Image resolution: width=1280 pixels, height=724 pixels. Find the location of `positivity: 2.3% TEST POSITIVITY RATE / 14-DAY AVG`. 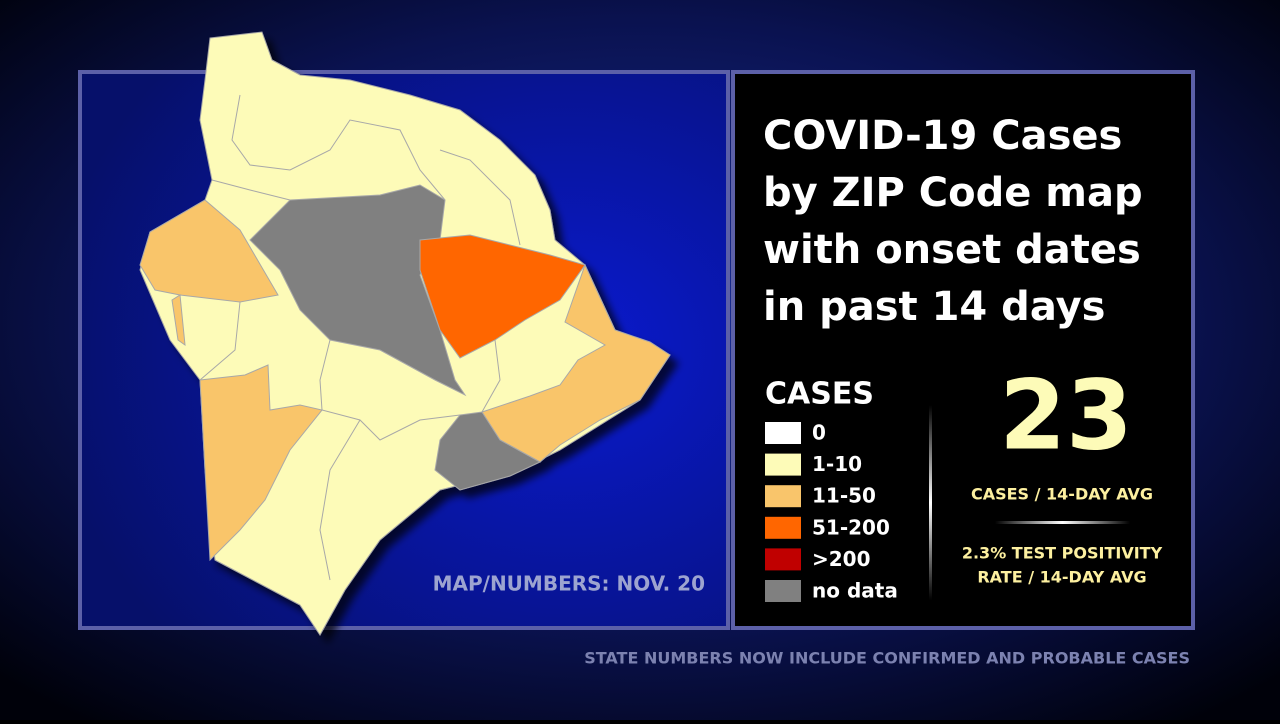

positivity: 2.3% TEST POSITIVITY RATE / 14-DAY AVG is located at coordinates (1062, 565).